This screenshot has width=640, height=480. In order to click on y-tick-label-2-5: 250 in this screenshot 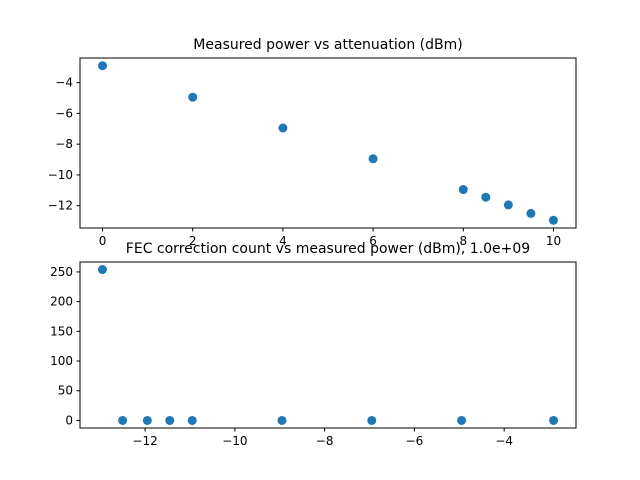, I will do `click(61, 272)`.